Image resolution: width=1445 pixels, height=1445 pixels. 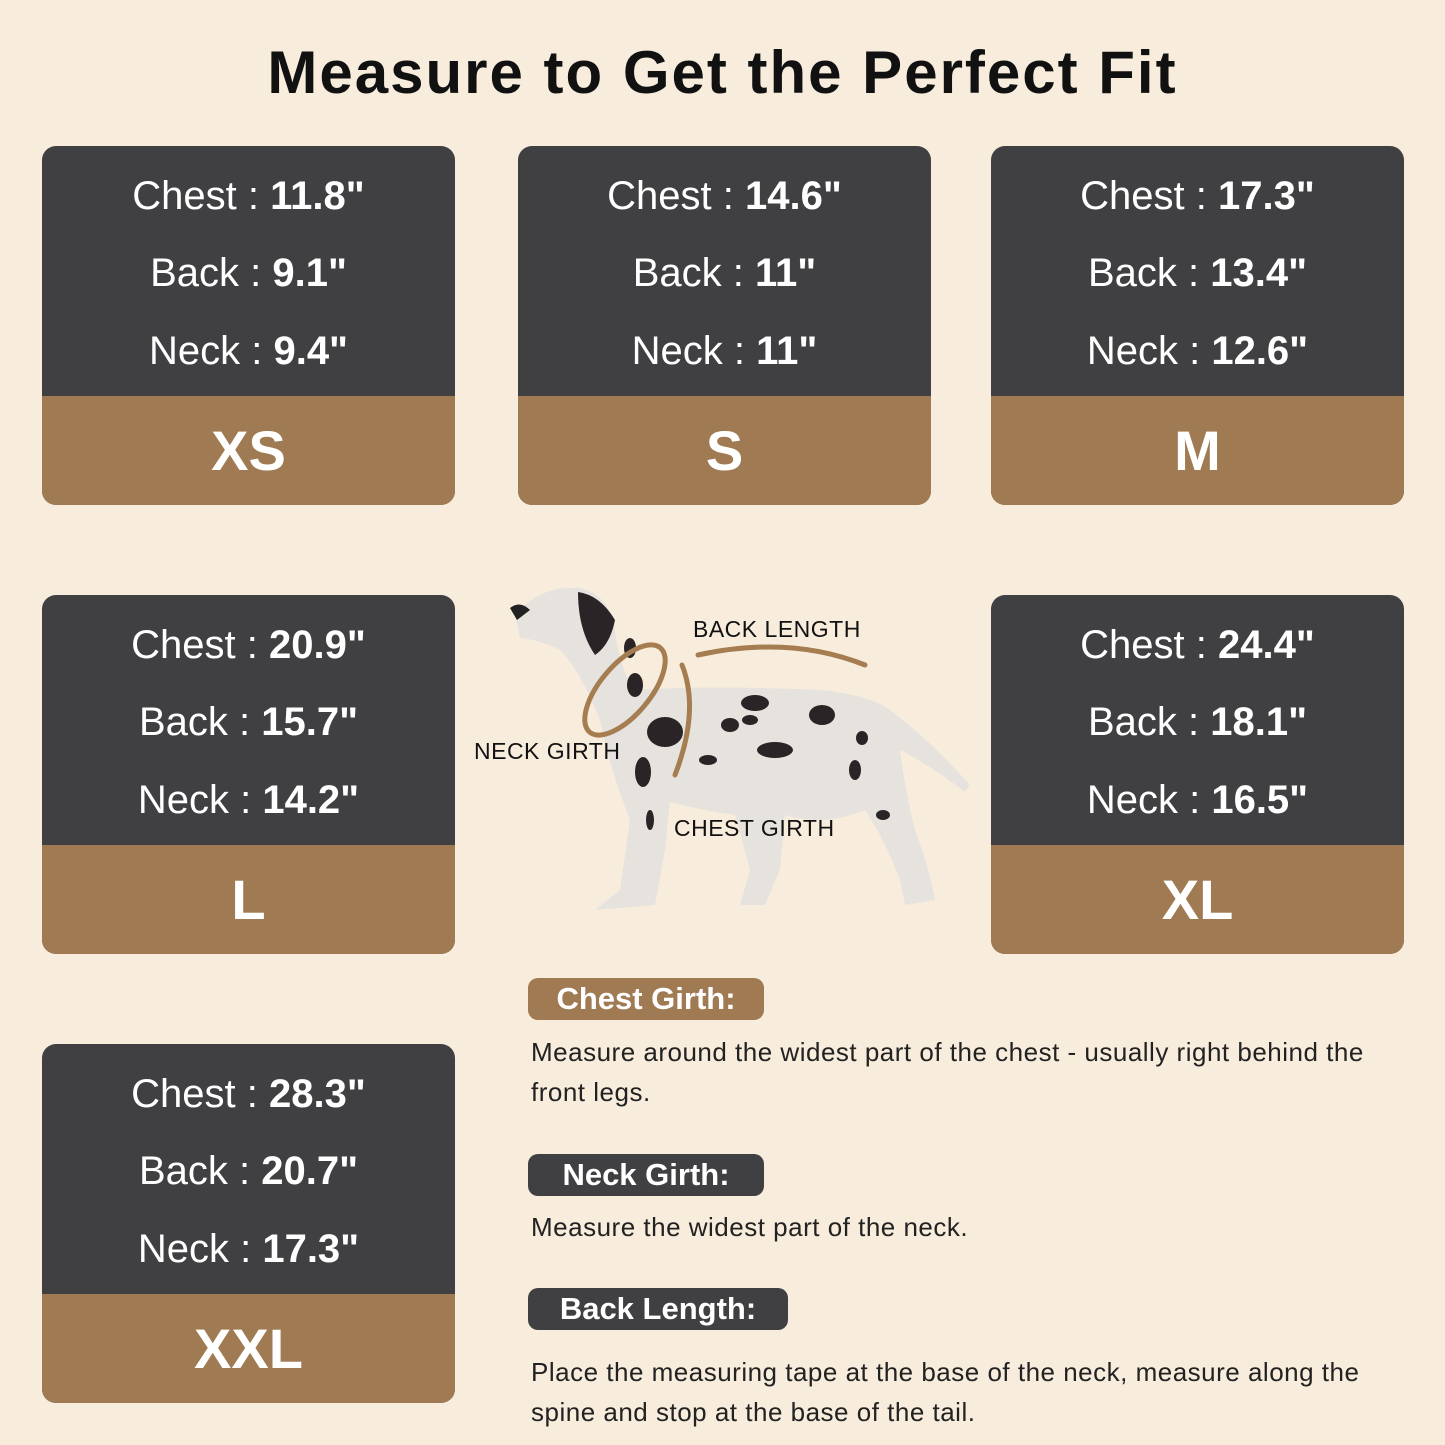 I want to click on neck-measurement: Neck : 9.4", so click(x=248, y=351).